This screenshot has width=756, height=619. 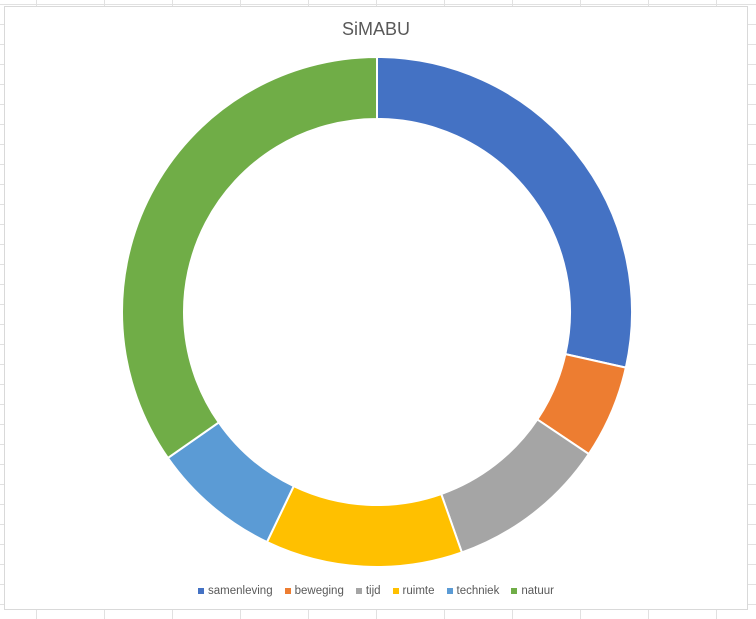 I want to click on legend-item-ruimte: ruimte, so click(x=413, y=591).